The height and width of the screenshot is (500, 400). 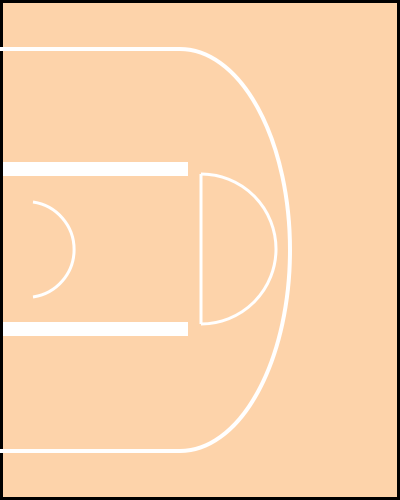 What do you see at coordinates (239, 249) in the screenshot?
I see `free-throw-circle` at bounding box center [239, 249].